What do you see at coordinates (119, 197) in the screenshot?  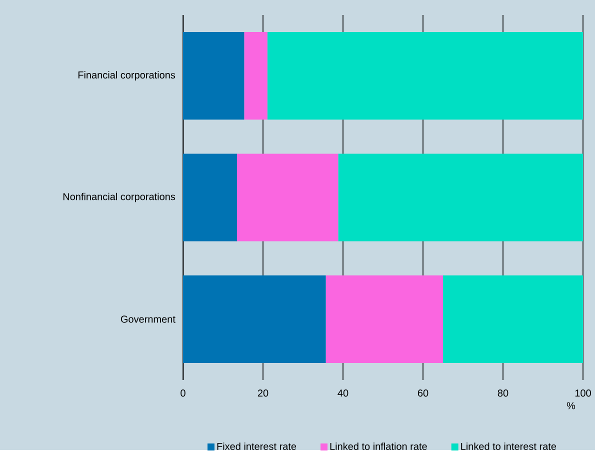 I see `y-tick-label: Nonfinancial corporations` at bounding box center [119, 197].